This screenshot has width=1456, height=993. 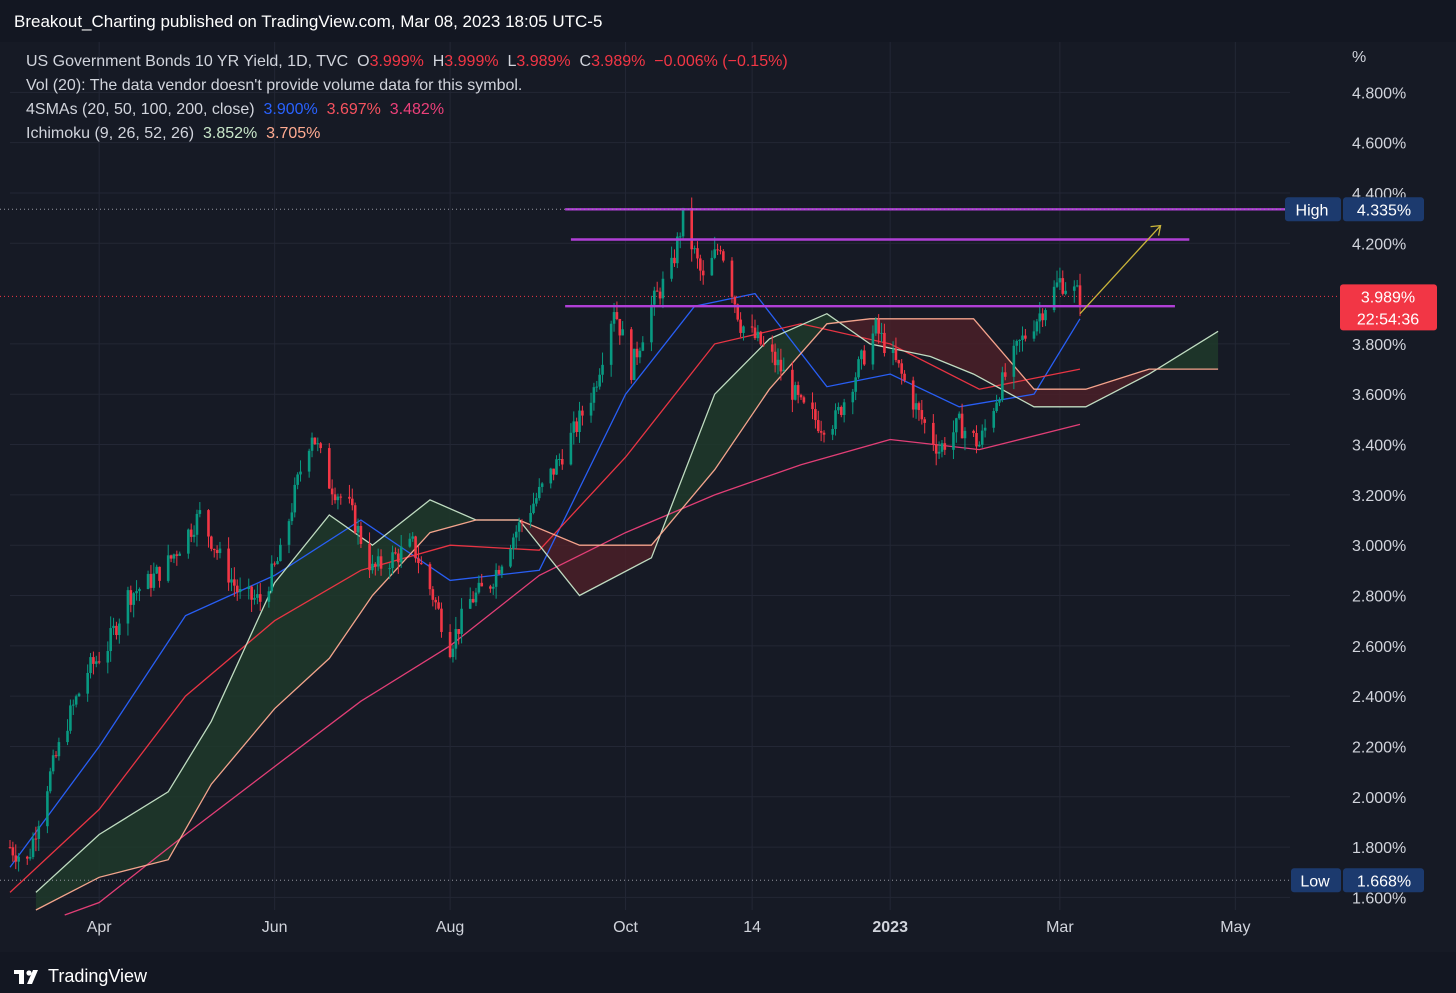 What do you see at coordinates (110, 133) in the screenshot?
I see `ichimoku-label: Ichimoku (9, 26, 52, 26)` at bounding box center [110, 133].